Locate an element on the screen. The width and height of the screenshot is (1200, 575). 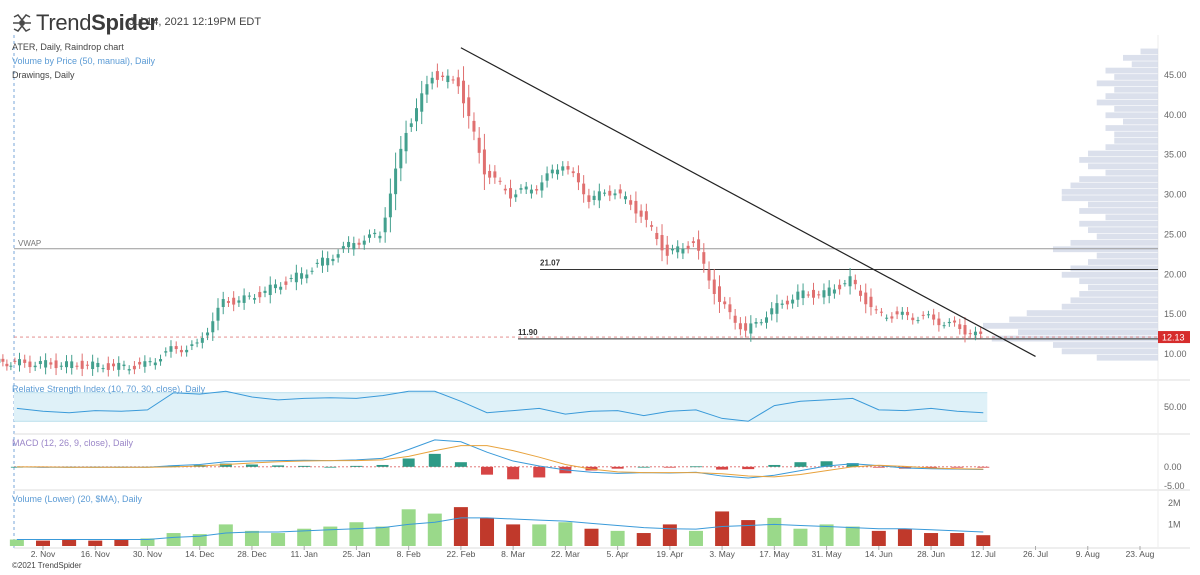
brand-prefix: Trend is located at coordinates (64, 22).